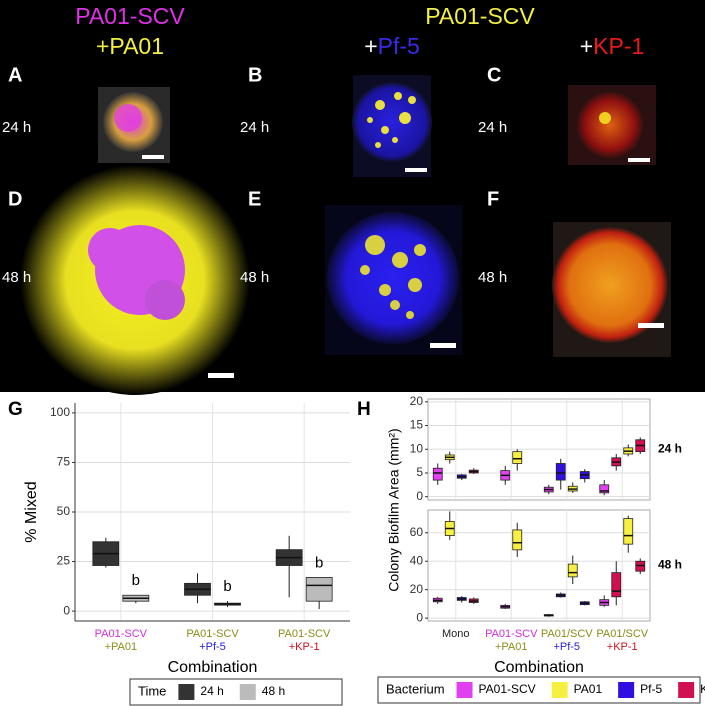 The width and height of the screenshot is (705, 706). I want to click on facet-label: 24 h, so click(670, 449).